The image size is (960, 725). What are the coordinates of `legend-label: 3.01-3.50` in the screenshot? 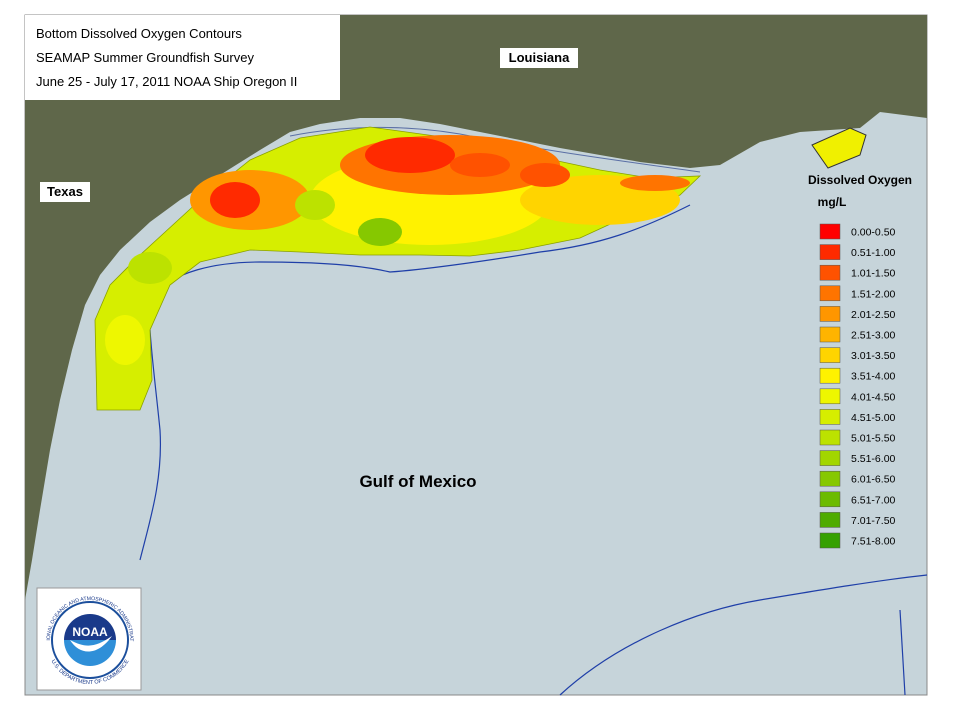 It's located at (873, 356).